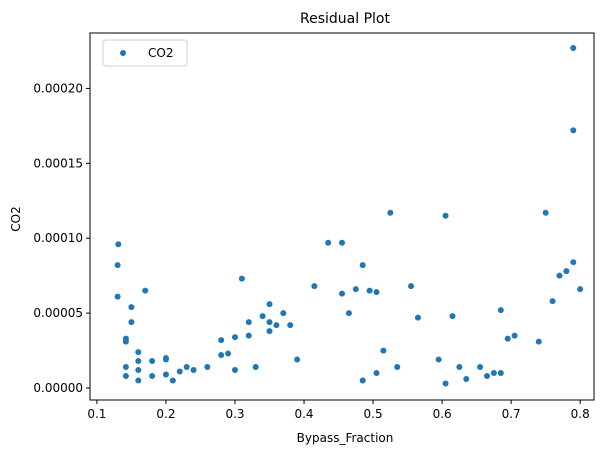 The image size is (602, 455). I want to click on y-axis-ticks: 0.00000 0.00005 0.00010 0.00015 0.00020, so click(61, 238).